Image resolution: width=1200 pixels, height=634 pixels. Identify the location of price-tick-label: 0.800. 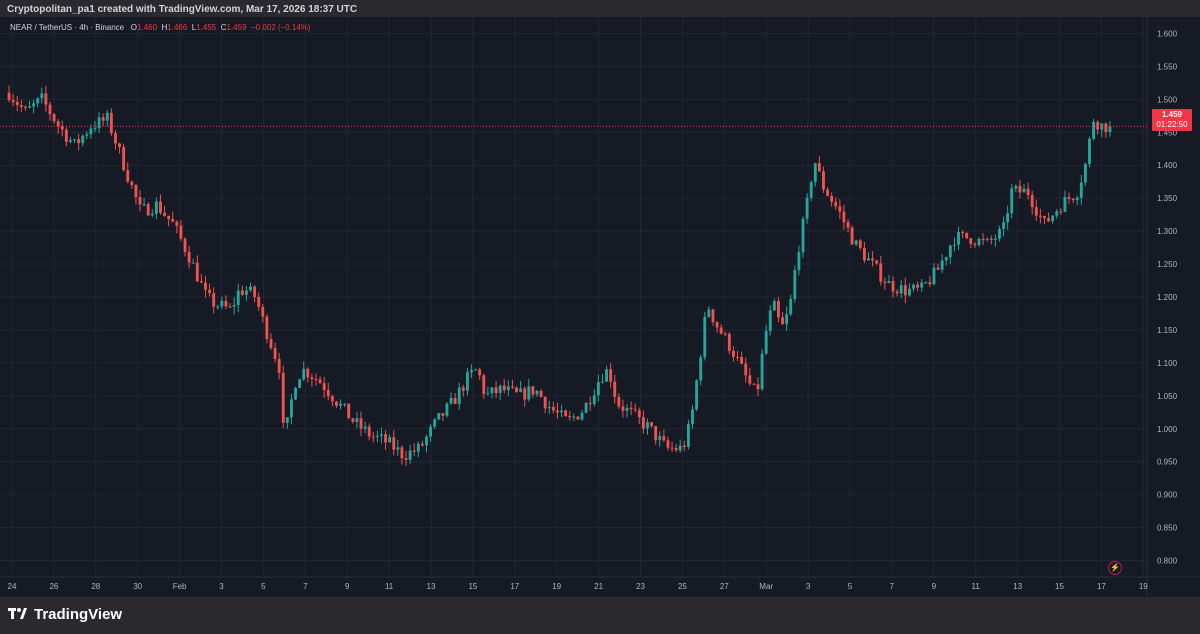
(1167, 561).